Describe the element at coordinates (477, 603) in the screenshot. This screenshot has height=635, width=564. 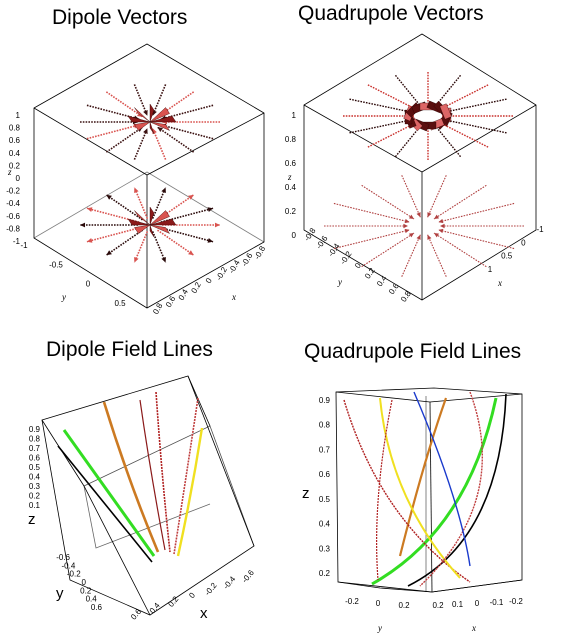
I see `x-axis-ticks: 0.2 0.1 0 -0.1 -0.2` at that location.